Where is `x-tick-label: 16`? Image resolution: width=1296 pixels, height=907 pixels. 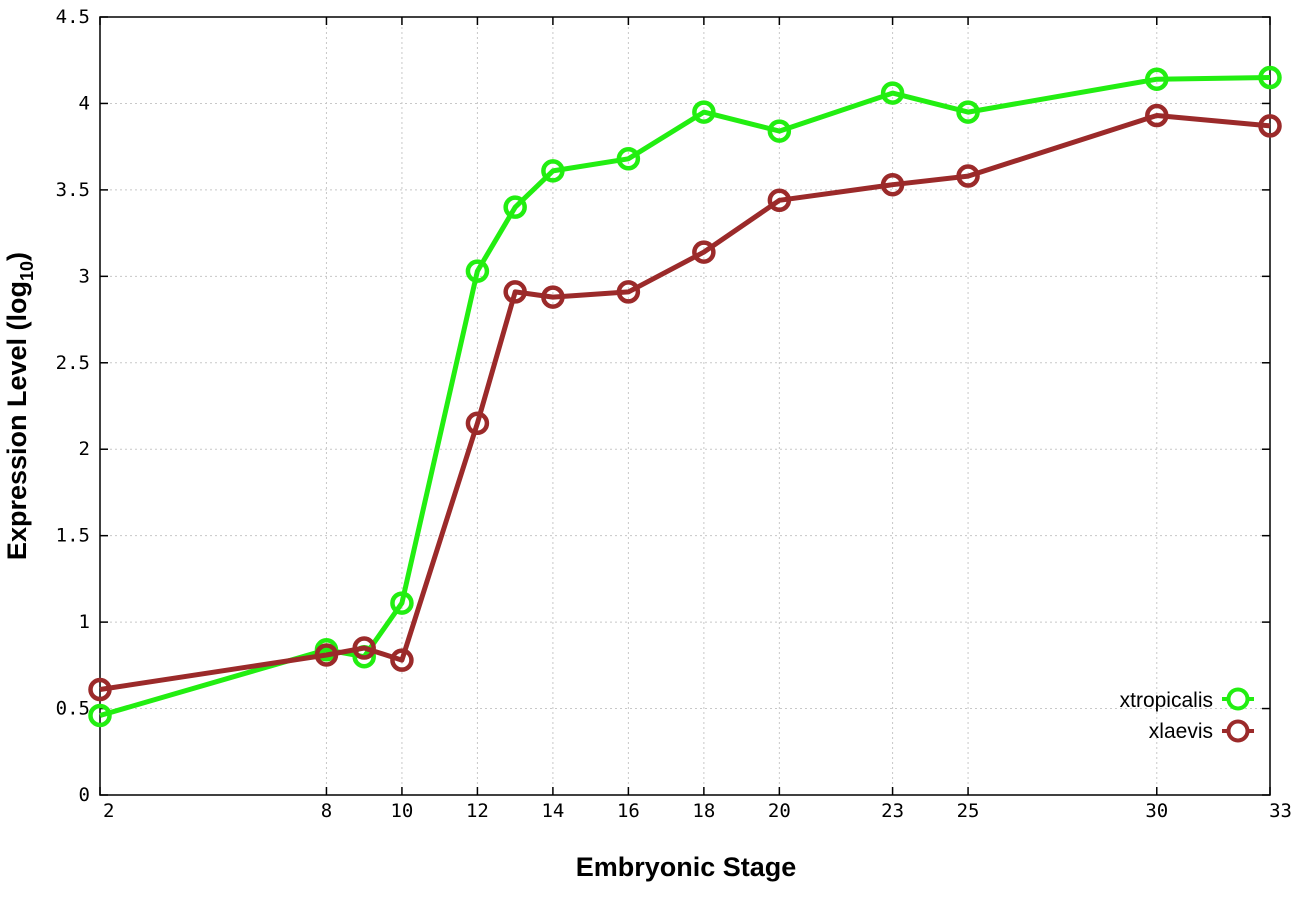 x-tick-label: 16 is located at coordinates (628, 811).